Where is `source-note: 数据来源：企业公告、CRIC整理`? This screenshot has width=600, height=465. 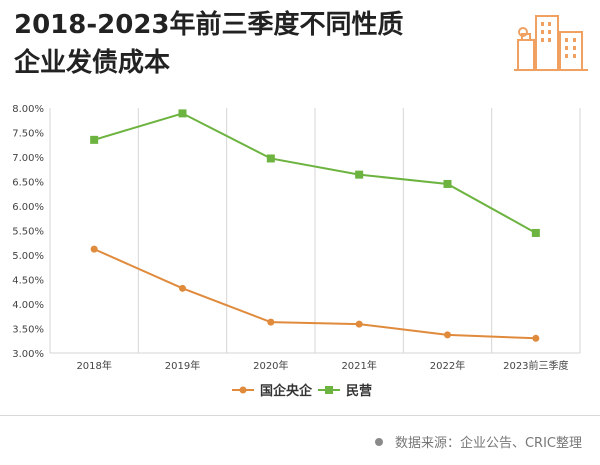 source-note: 数据来源：企业公告、CRIC整理 is located at coordinates (478, 441).